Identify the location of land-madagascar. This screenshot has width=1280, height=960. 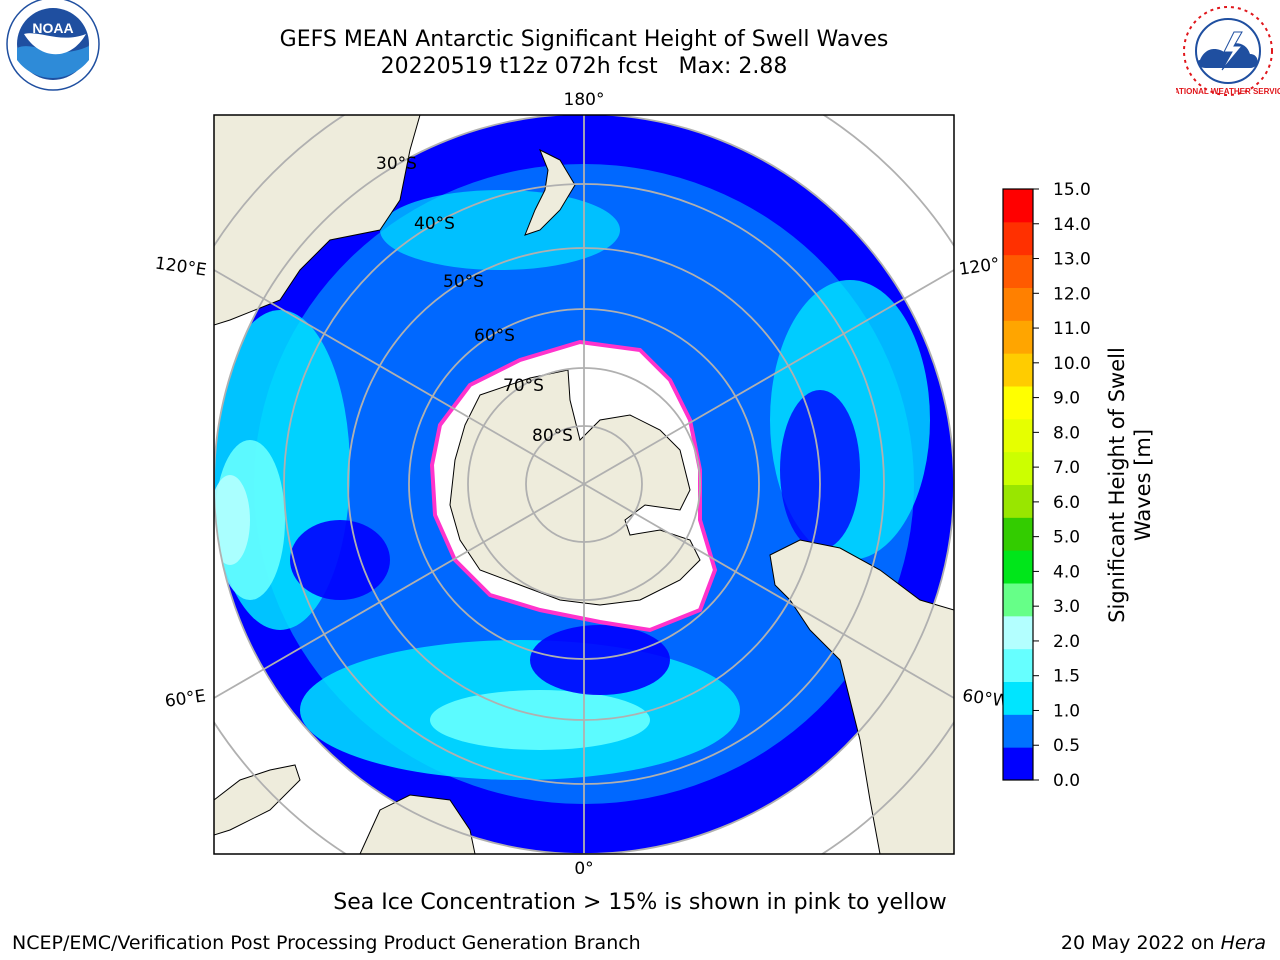
(257, 800).